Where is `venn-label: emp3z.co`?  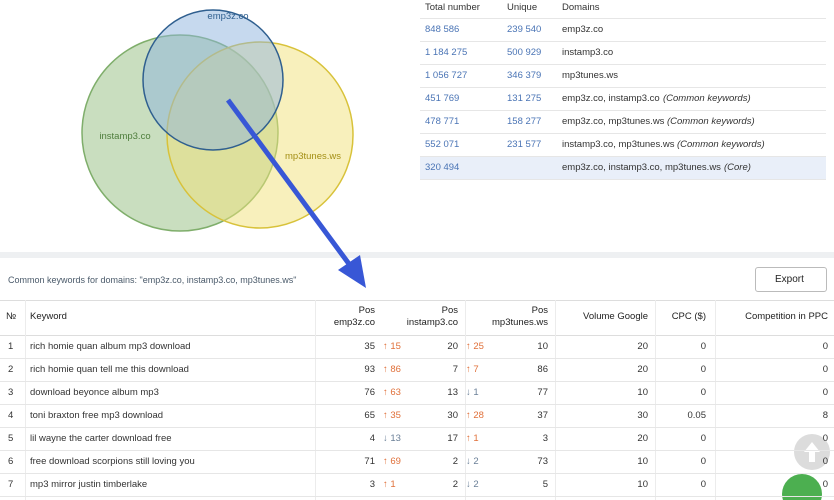
venn-label: emp3z.co is located at coordinates (228, 16).